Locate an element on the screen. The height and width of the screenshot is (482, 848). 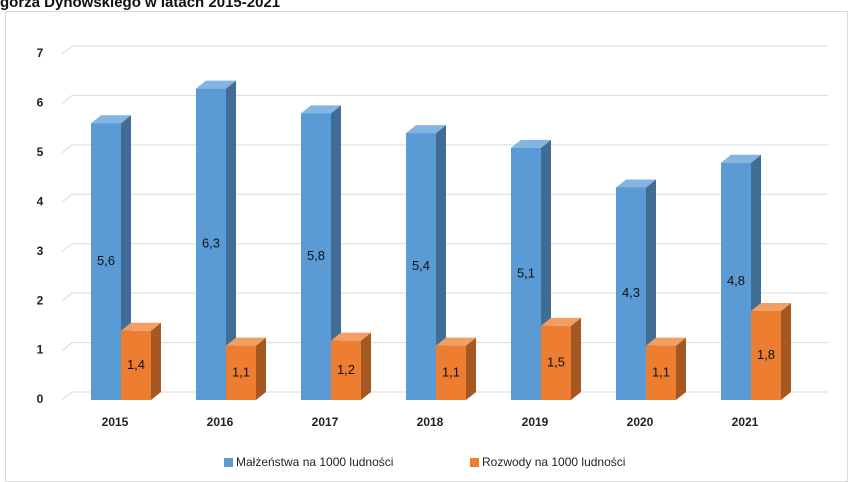
value-label: 5,8 is located at coordinates (316, 255).